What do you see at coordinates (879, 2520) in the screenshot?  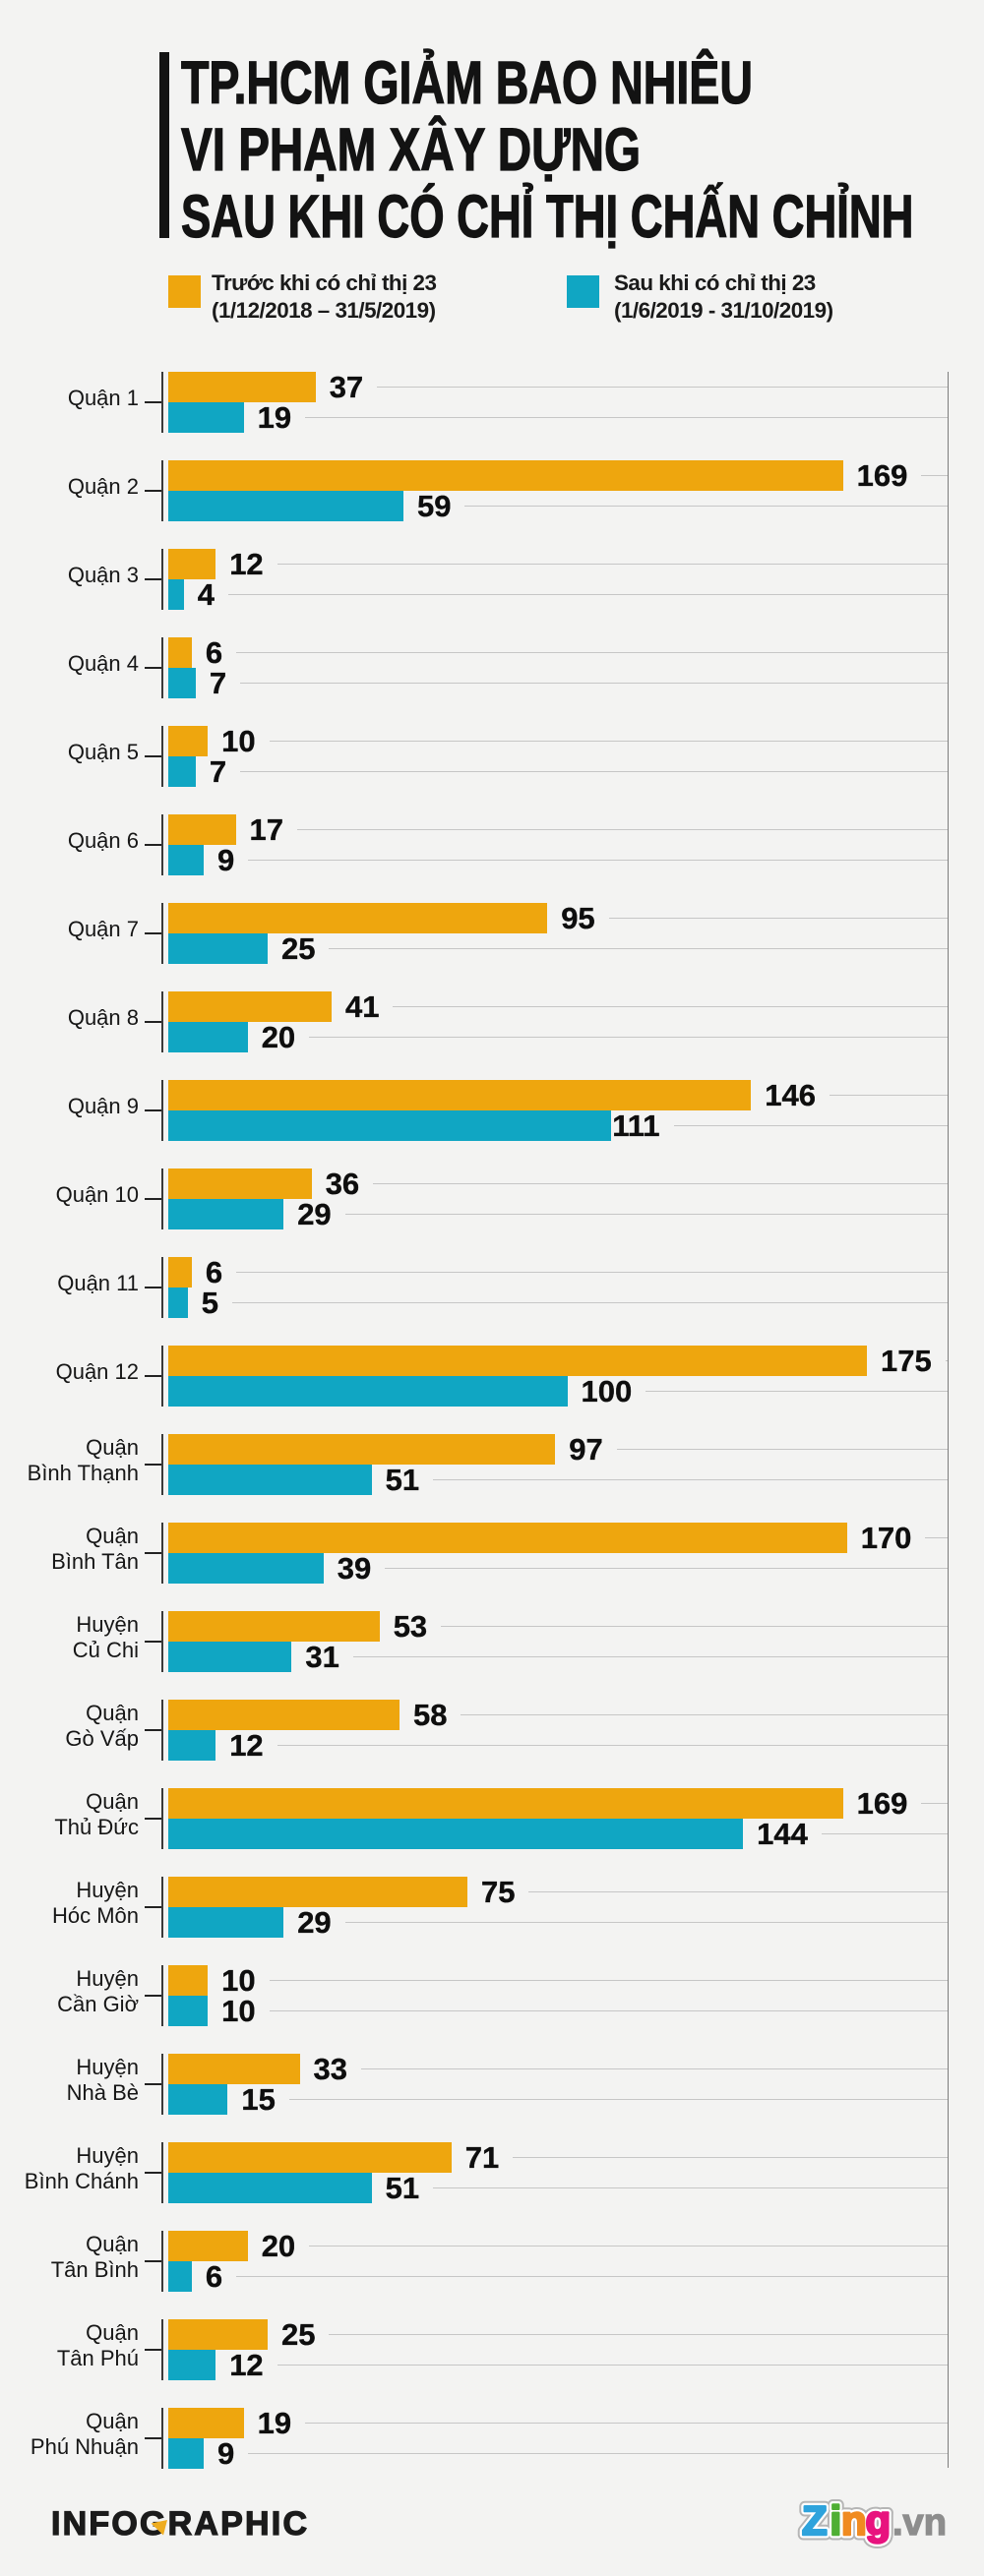 I see `svg-text: g` at bounding box center [879, 2520].